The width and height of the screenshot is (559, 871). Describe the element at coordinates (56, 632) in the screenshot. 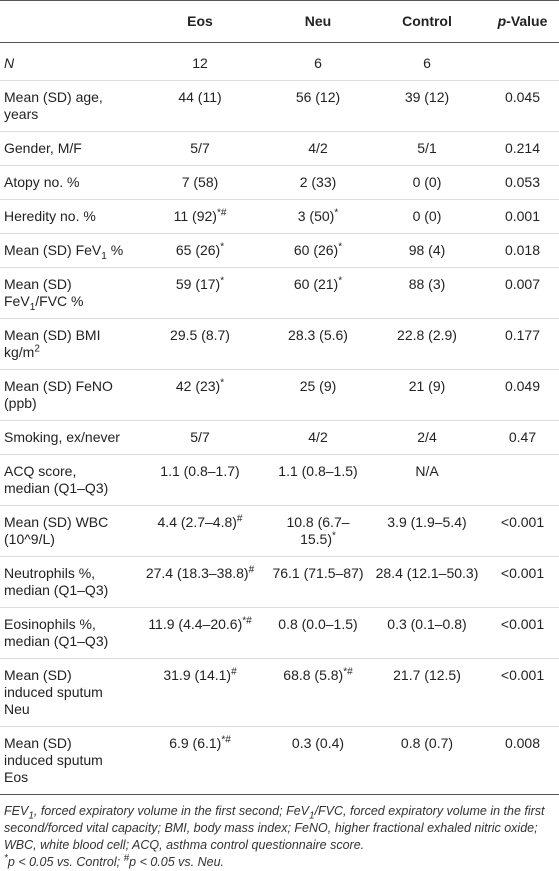

I see `text-part: Eosinophils %, median (Q1–Q3)` at that location.